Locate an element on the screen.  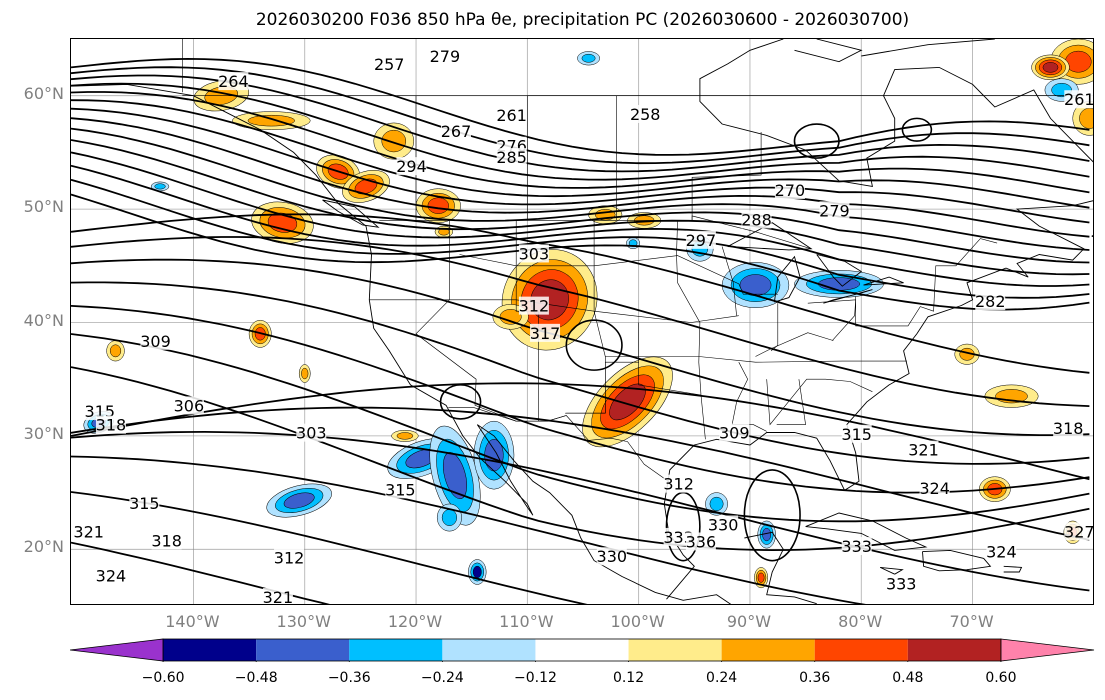
colorbar-tick-label: −0.24 is located at coordinates (442, 678).